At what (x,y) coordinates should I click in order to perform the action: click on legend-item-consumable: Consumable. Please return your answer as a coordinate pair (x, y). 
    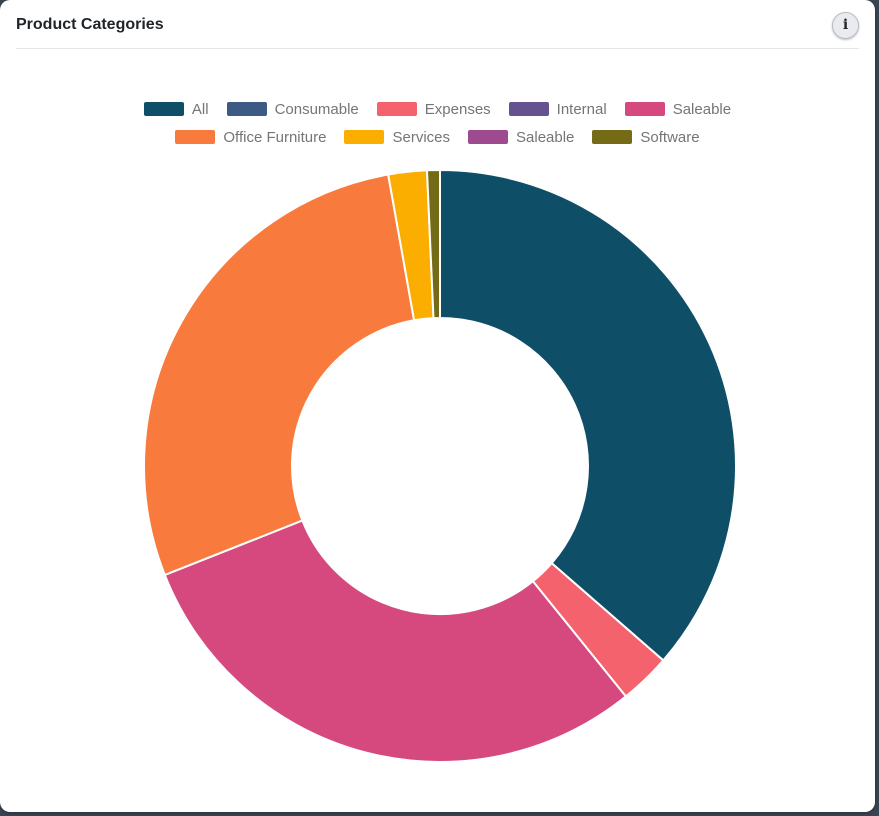
    Looking at the image, I should click on (292, 109).